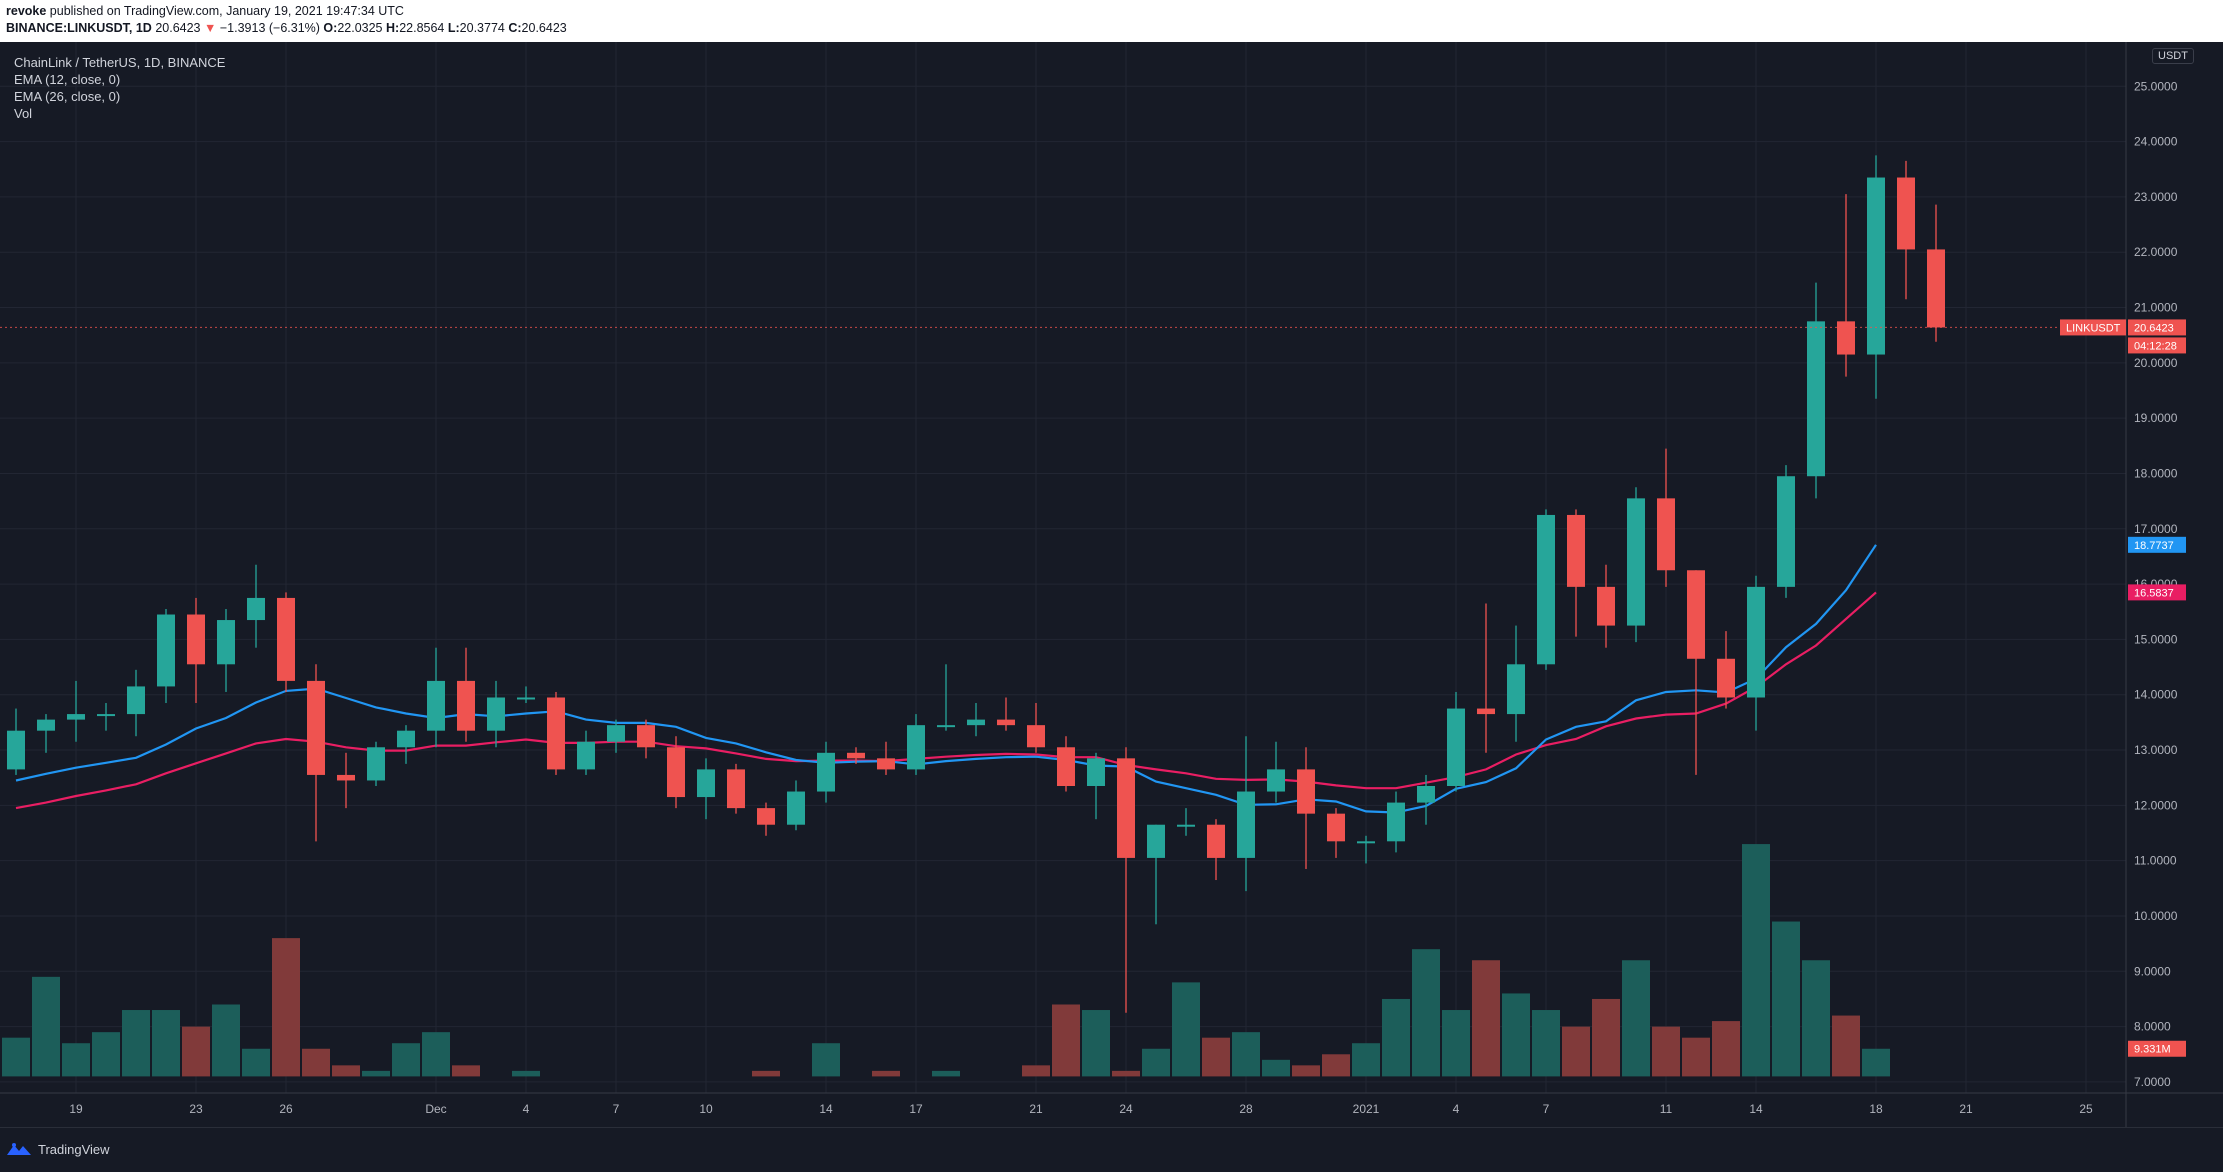 The height and width of the screenshot is (1172, 2223). I want to click on last-price-badge-left, so click(2093, 327).